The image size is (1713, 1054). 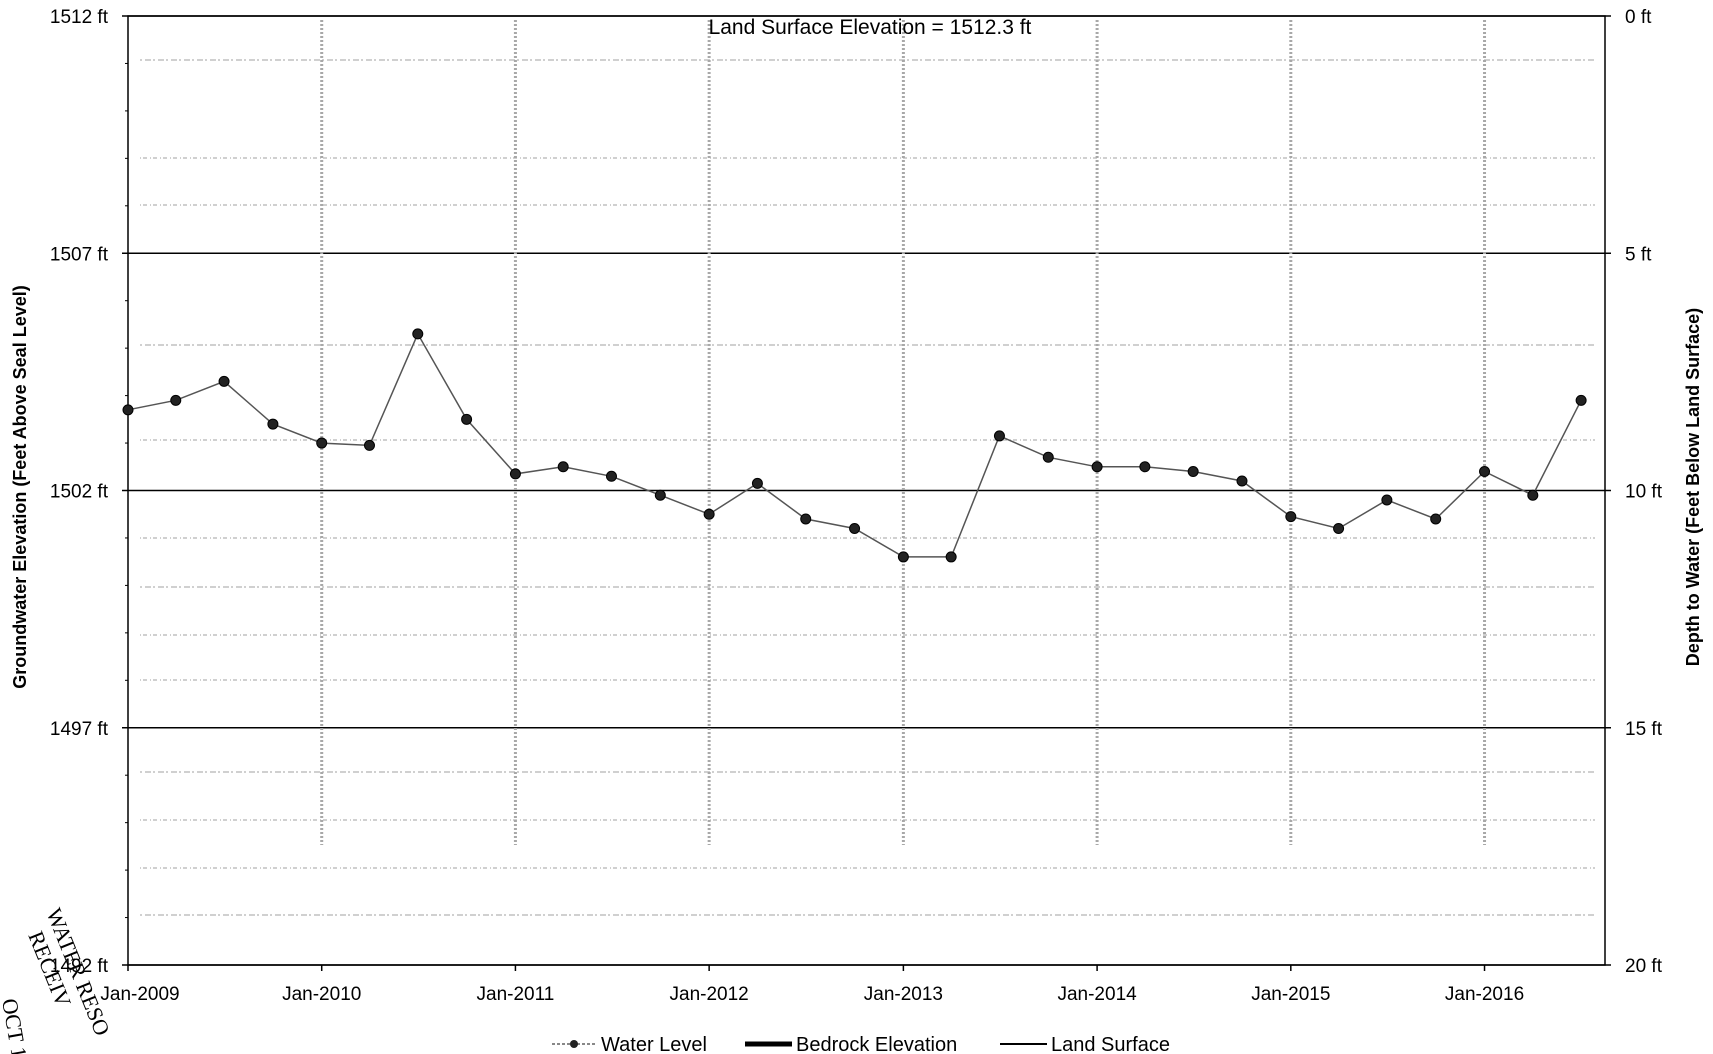 What do you see at coordinates (1110, 1044) in the screenshot?
I see `legend-label-land-surface: Land Surface` at bounding box center [1110, 1044].